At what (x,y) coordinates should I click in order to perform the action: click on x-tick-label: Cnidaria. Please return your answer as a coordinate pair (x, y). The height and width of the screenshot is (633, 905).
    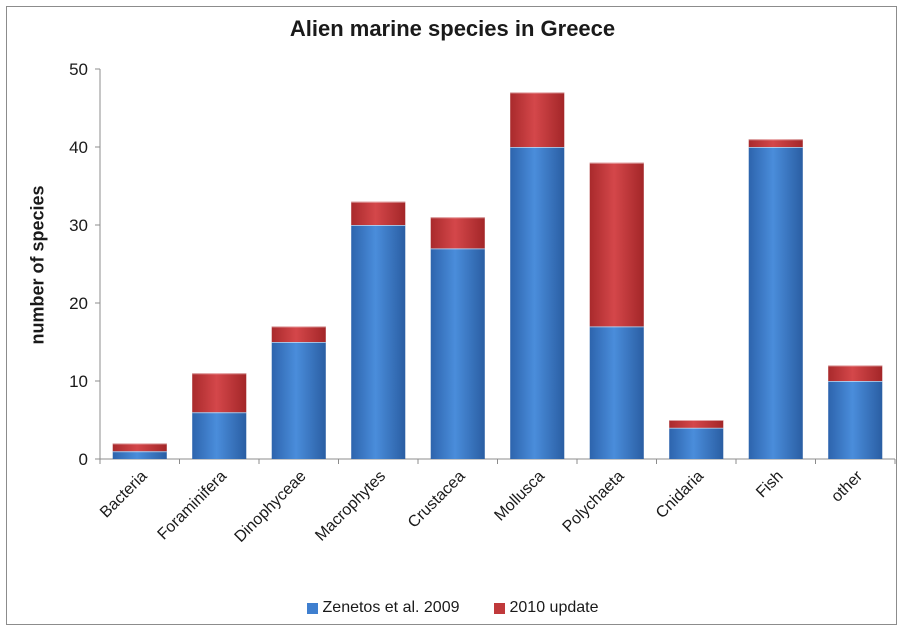
    Looking at the image, I should click on (680, 495).